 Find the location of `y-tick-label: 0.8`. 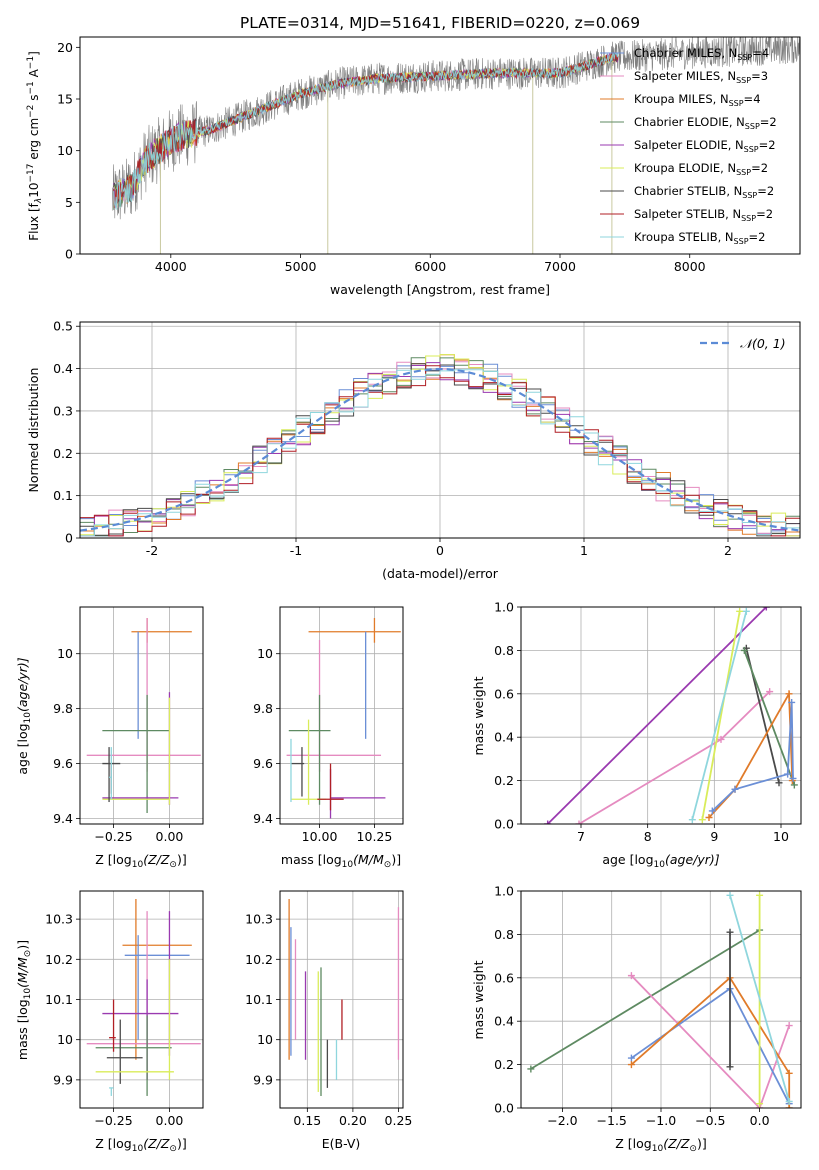

y-tick-label: 0.8 is located at coordinates (504, 934).